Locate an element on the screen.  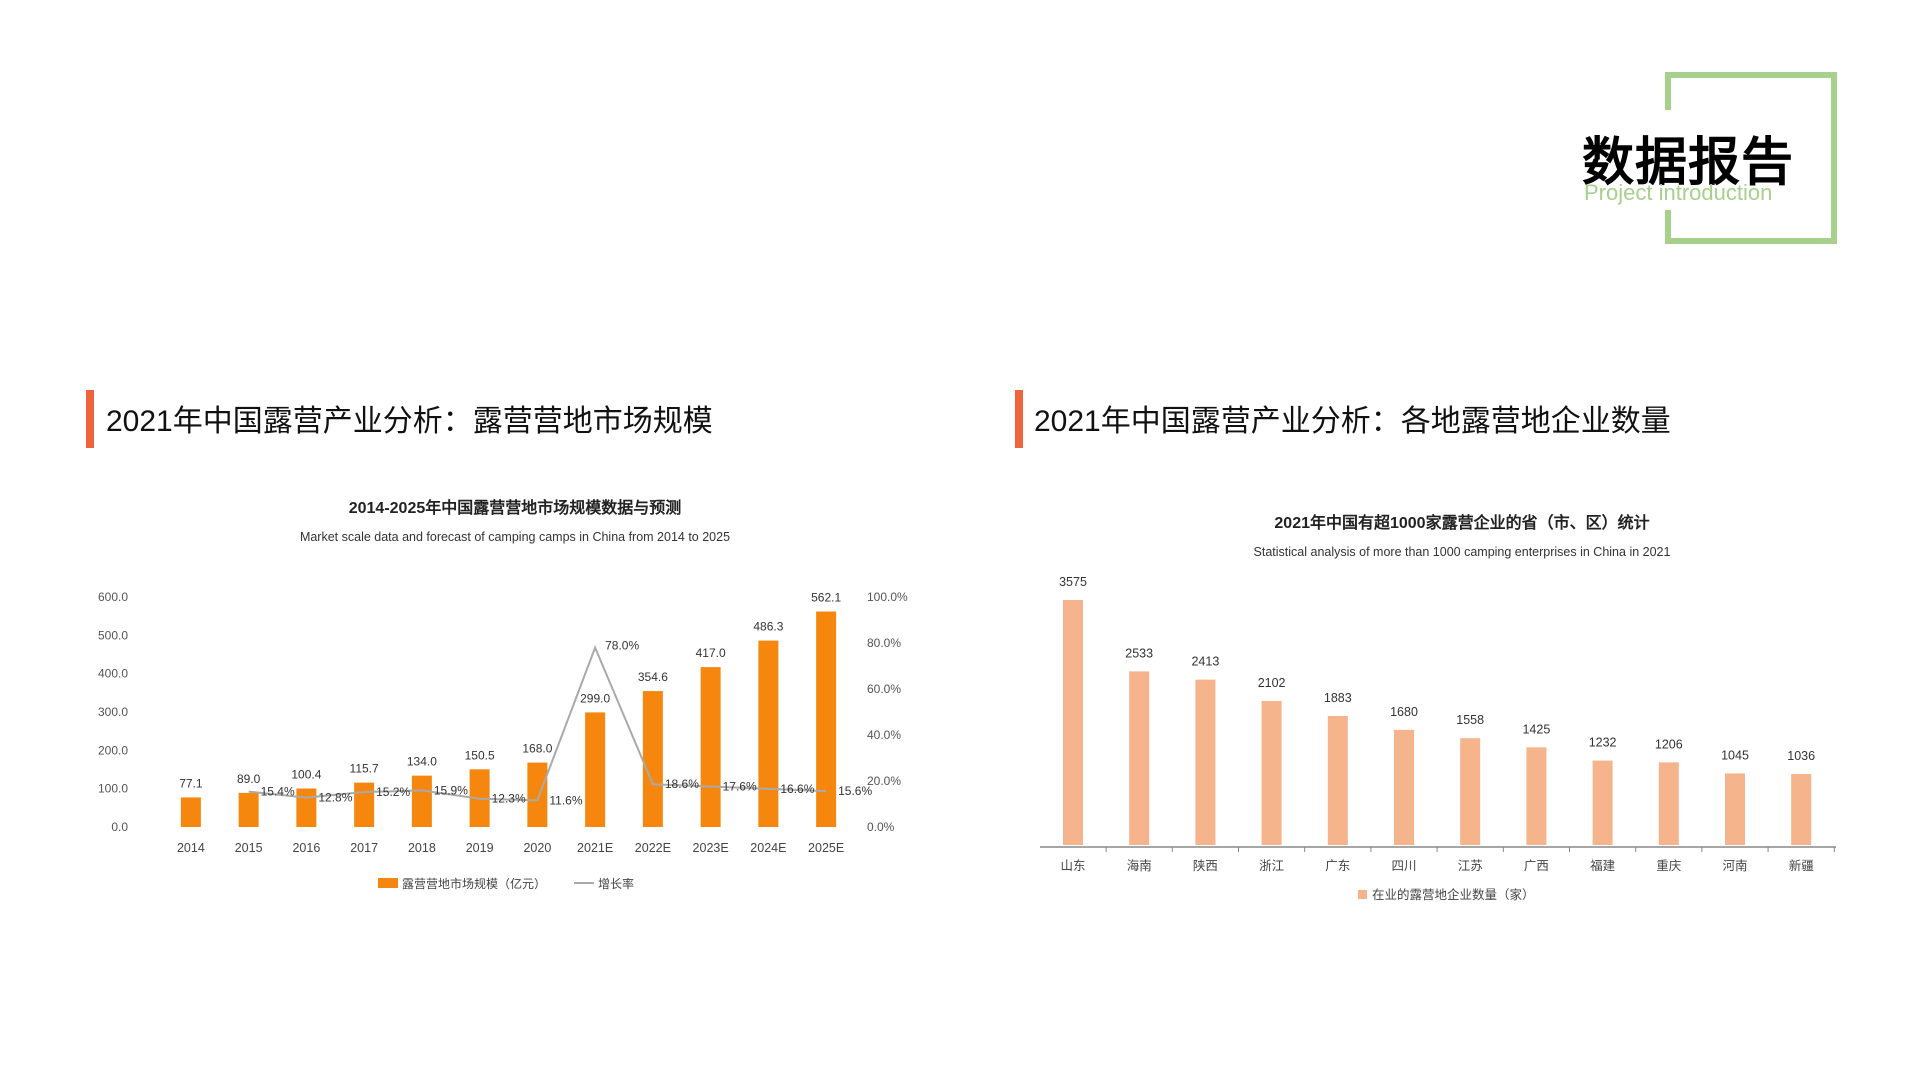
y-tick-label: 100.0 is located at coordinates (113, 789).